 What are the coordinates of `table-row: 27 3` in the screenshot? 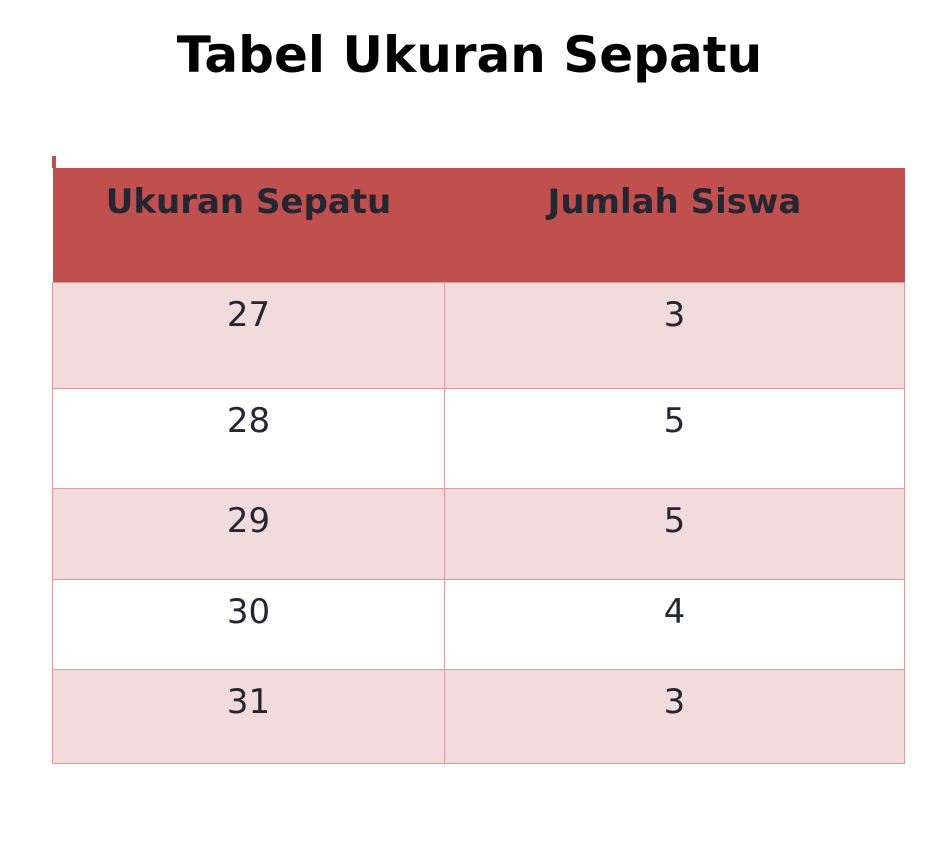 It's located at (478, 335).